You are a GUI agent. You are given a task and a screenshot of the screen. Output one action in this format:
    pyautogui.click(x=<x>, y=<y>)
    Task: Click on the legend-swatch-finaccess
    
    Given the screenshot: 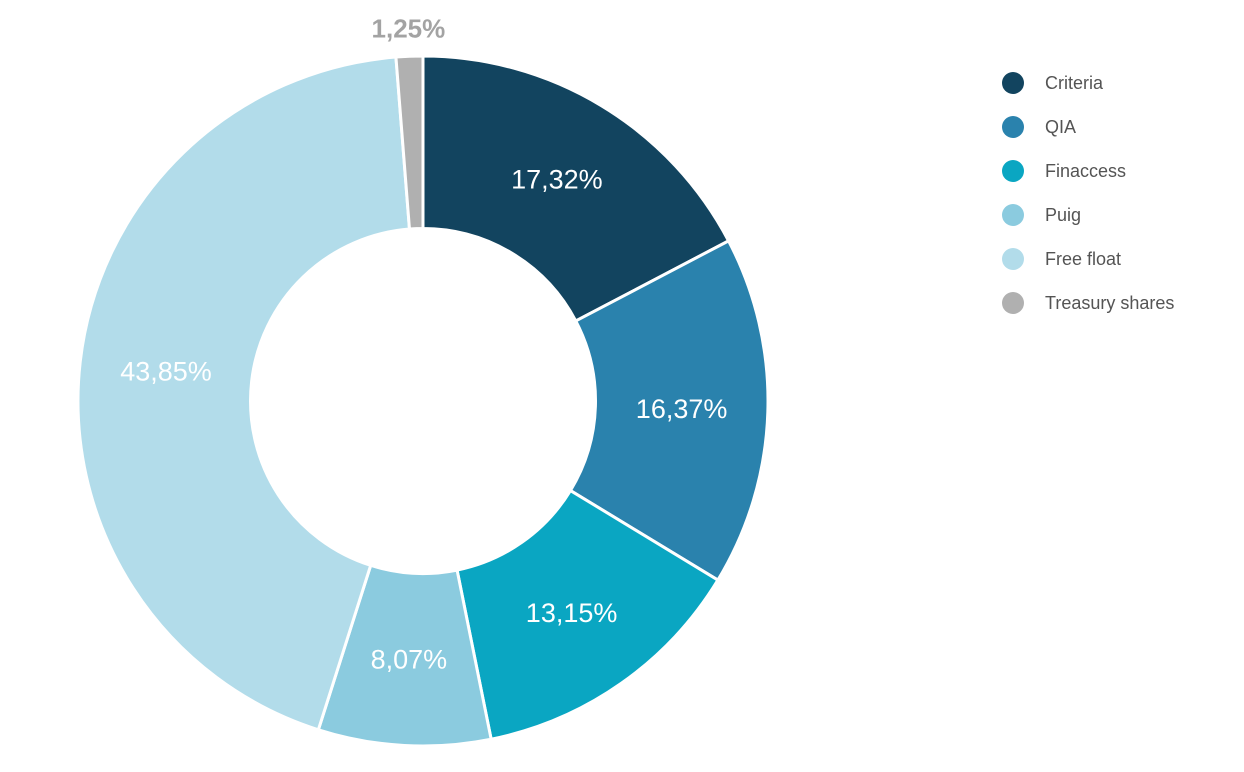 What is the action you would take?
    pyautogui.click(x=1013, y=171)
    